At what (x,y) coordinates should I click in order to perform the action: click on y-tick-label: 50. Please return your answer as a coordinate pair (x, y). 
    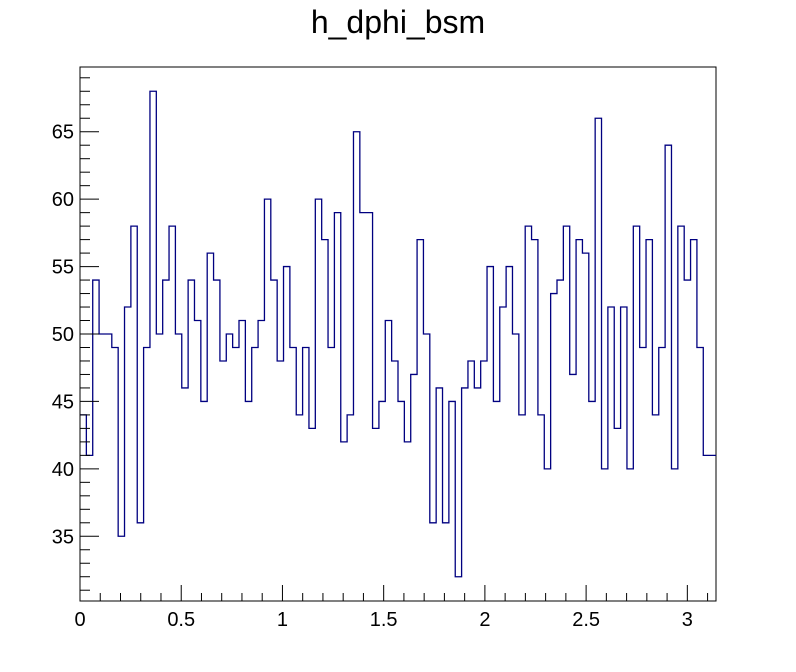
    Looking at the image, I should click on (63, 335).